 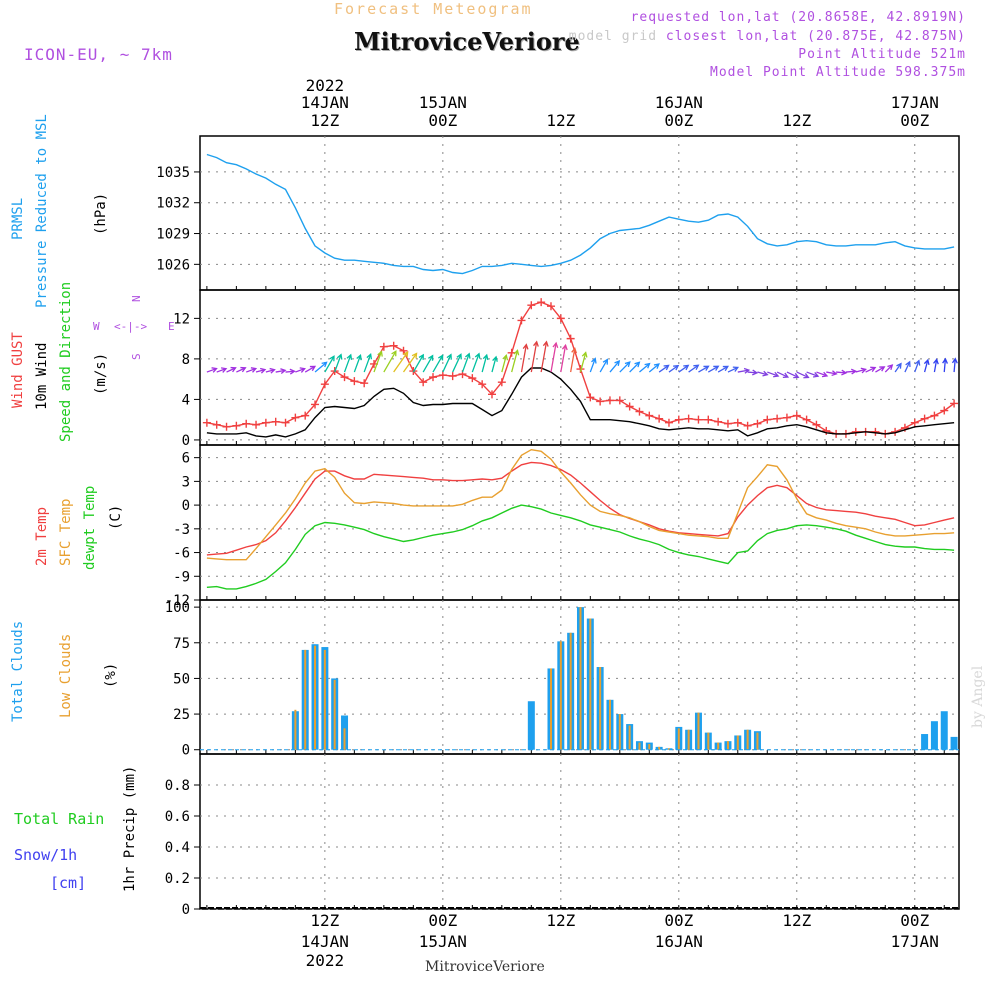 I want to click on bottom-axis-label: 16JAN, so click(x=679, y=941).